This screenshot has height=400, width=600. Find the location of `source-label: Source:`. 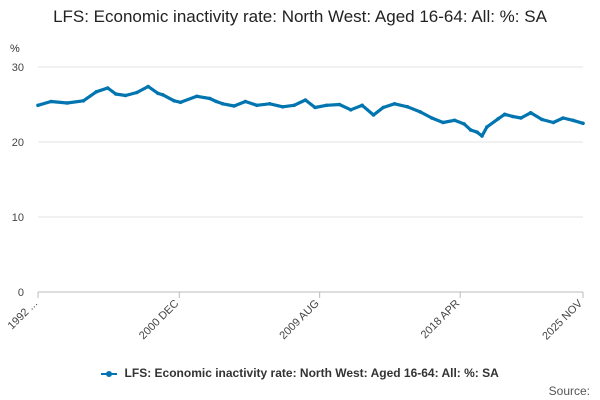

source-label: Source: is located at coordinates (569, 391).